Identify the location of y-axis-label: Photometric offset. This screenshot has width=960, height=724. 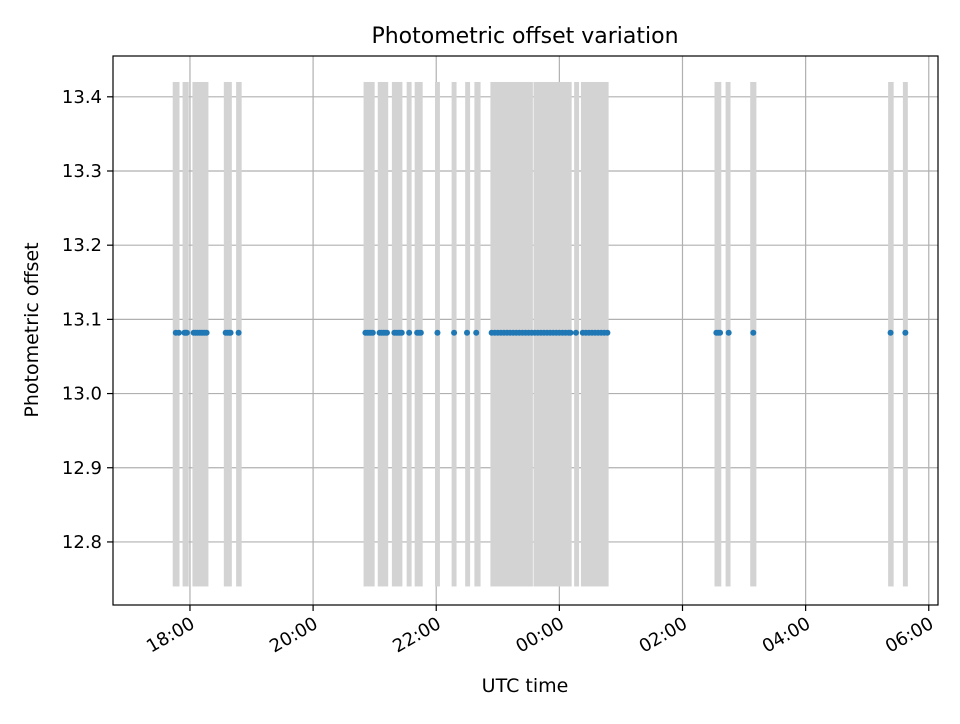
(32, 329).